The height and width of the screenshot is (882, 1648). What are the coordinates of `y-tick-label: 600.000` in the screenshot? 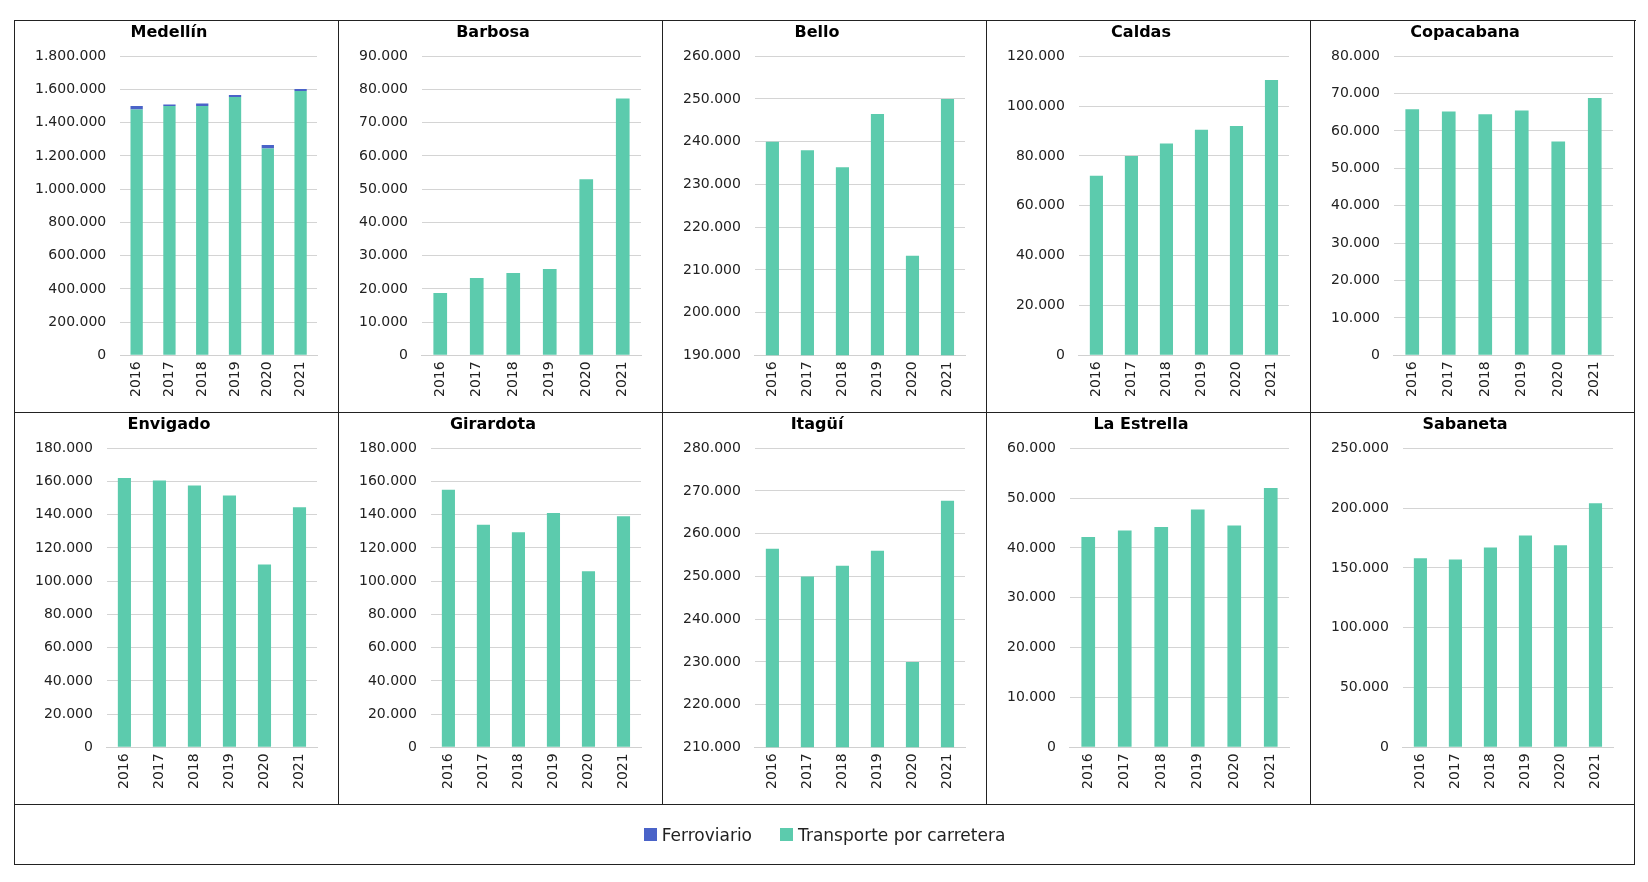 It's located at (77, 254).